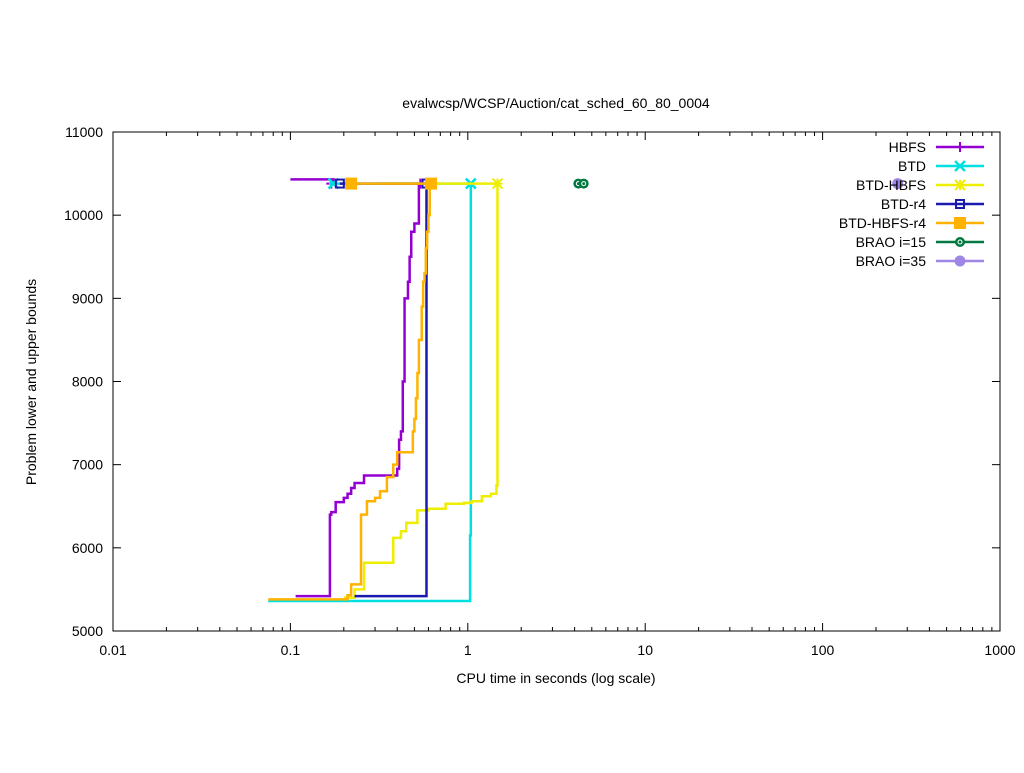 The image size is (1024, 773). I want to click on x-tick-label: 10, so click(645, 650).